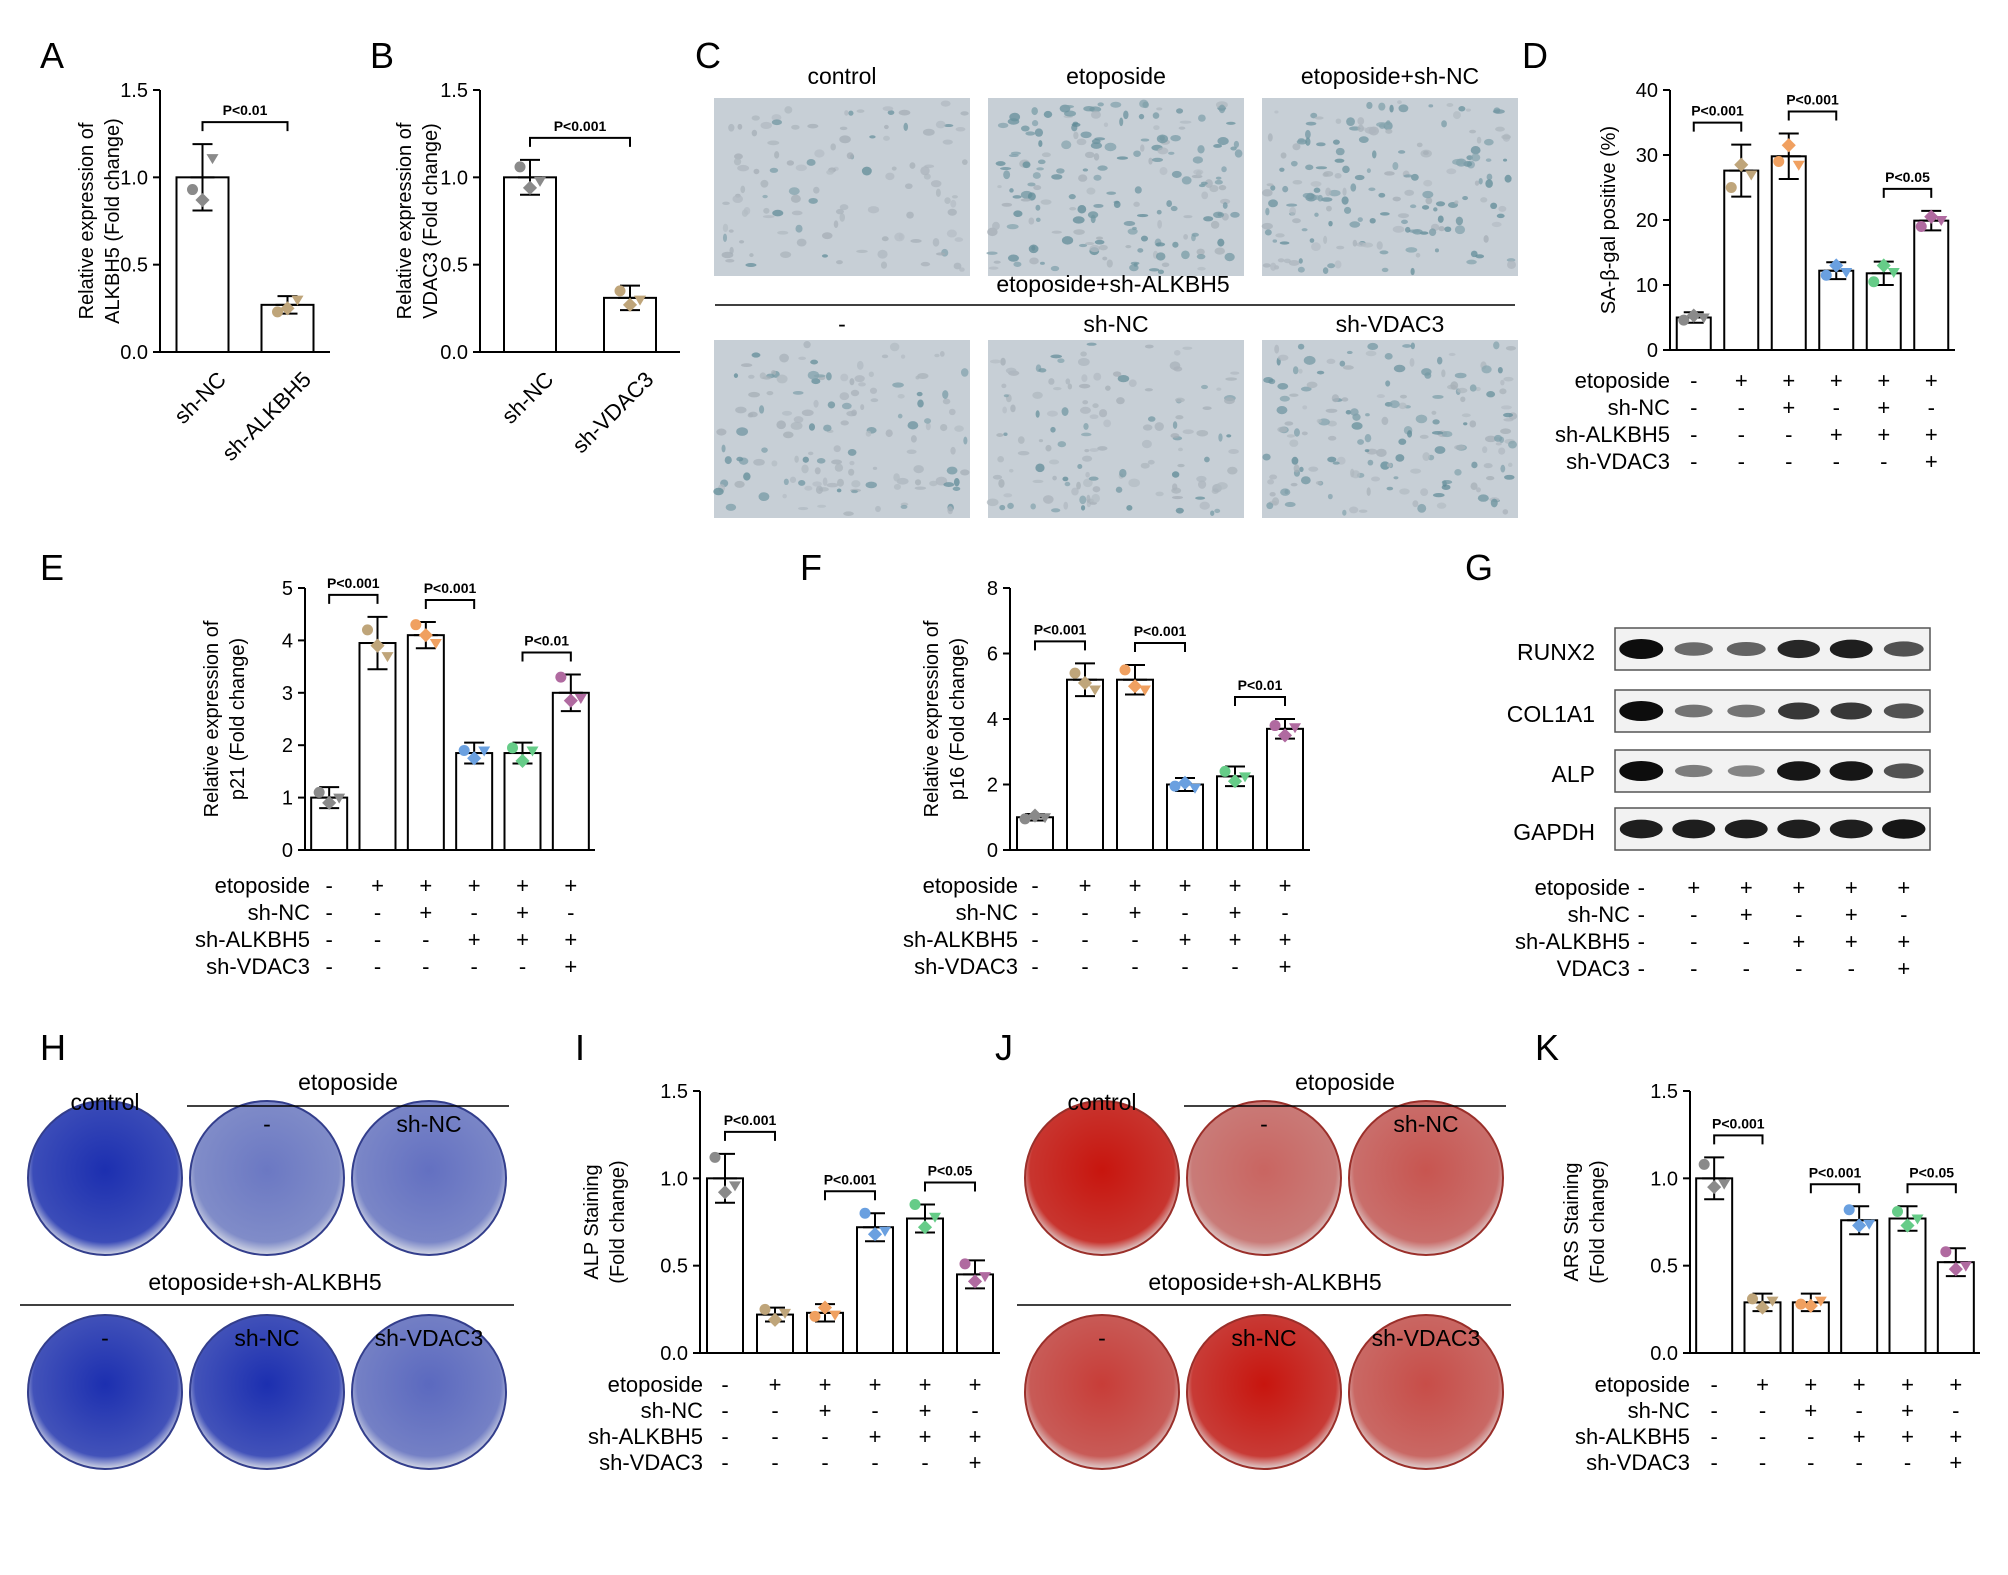 This screenshot has height=1575, width=2008. Describe the element at coordinates (1849, 1210) in the screenshot. I see `data-point-k` at that location.